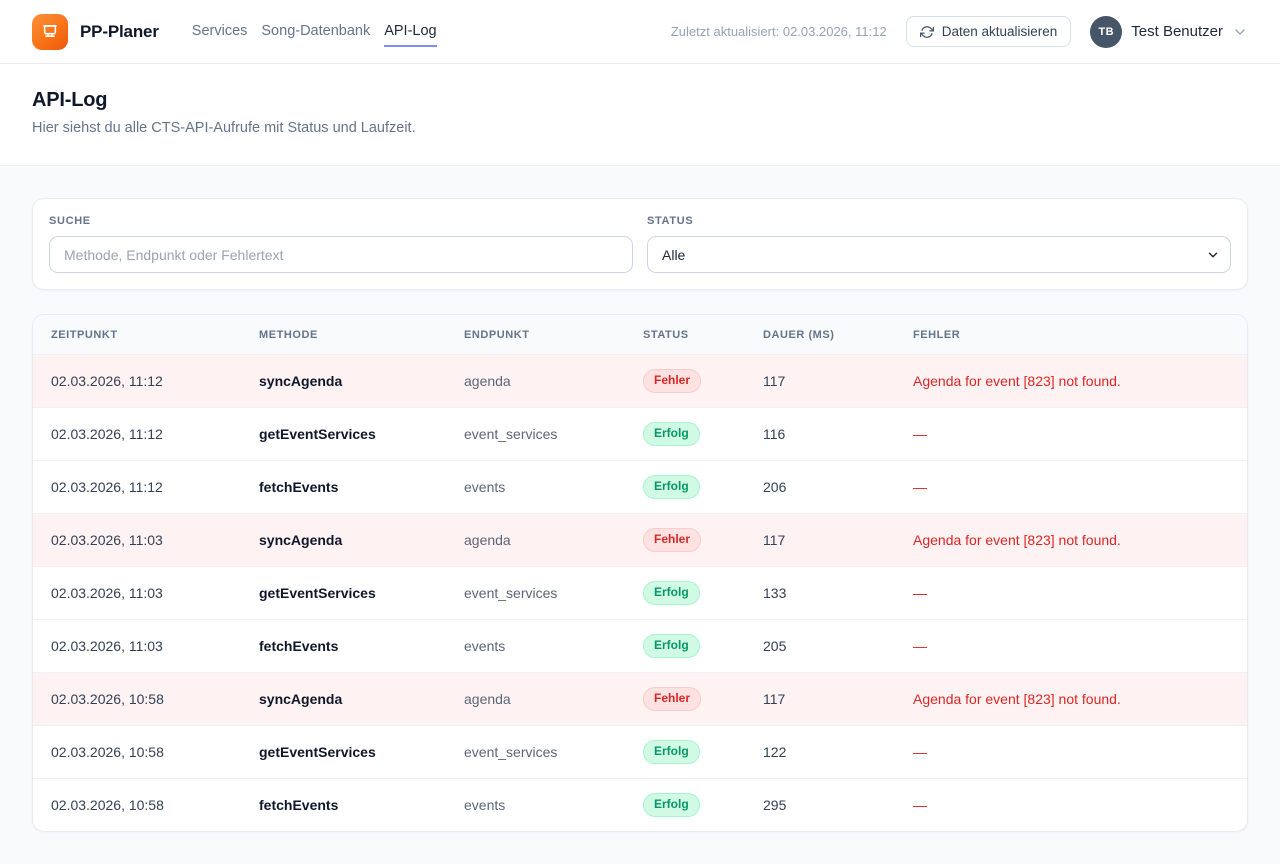  I want to click on cell-dauer: 133, so click(775, 593).